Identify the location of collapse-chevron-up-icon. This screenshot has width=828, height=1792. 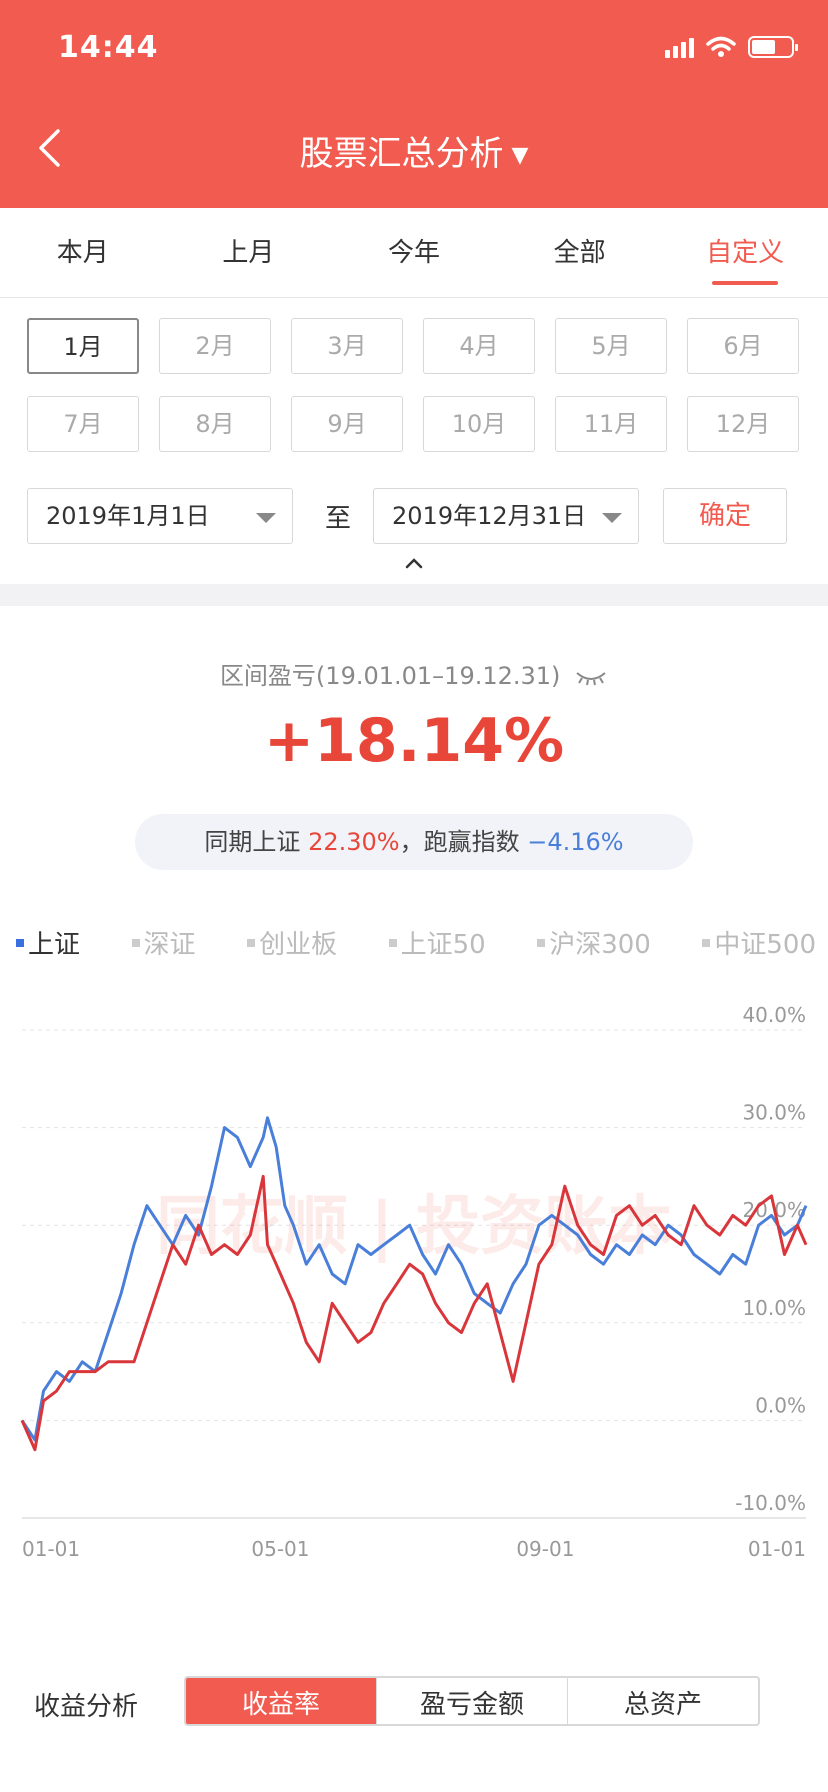
(414, 563).